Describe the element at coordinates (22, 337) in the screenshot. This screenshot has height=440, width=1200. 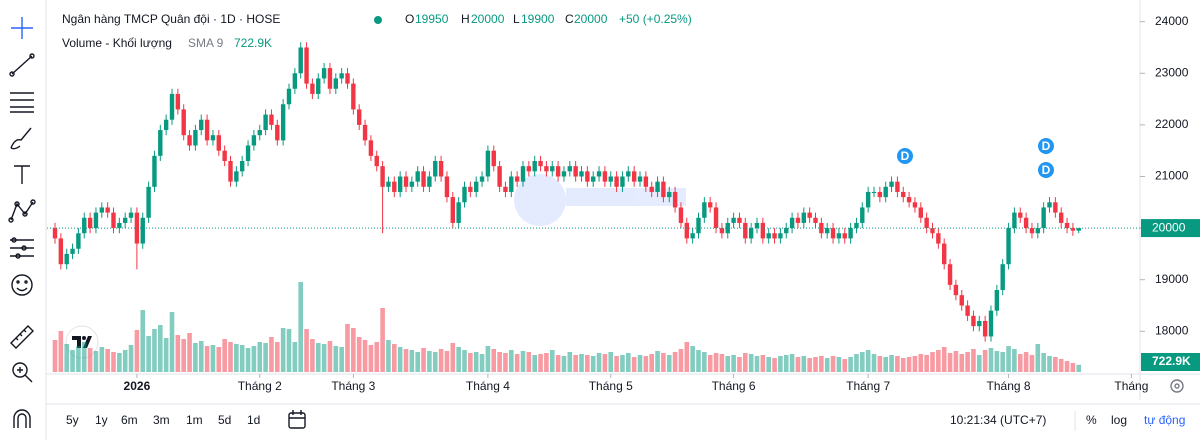
I see `ruler-tool` at that location.